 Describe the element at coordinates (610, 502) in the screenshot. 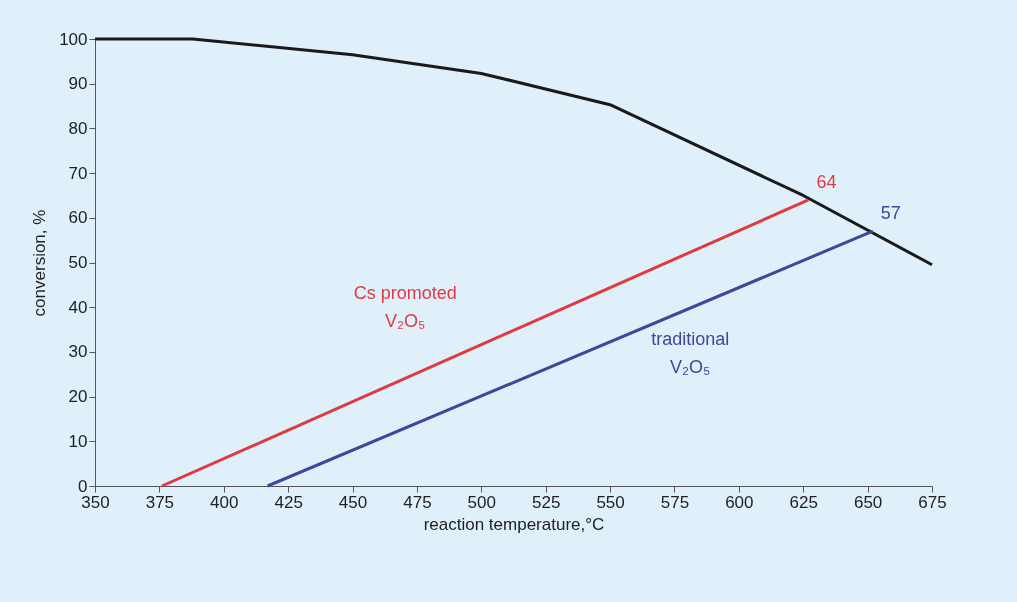

I see `x-tick-label: 550` at that location.